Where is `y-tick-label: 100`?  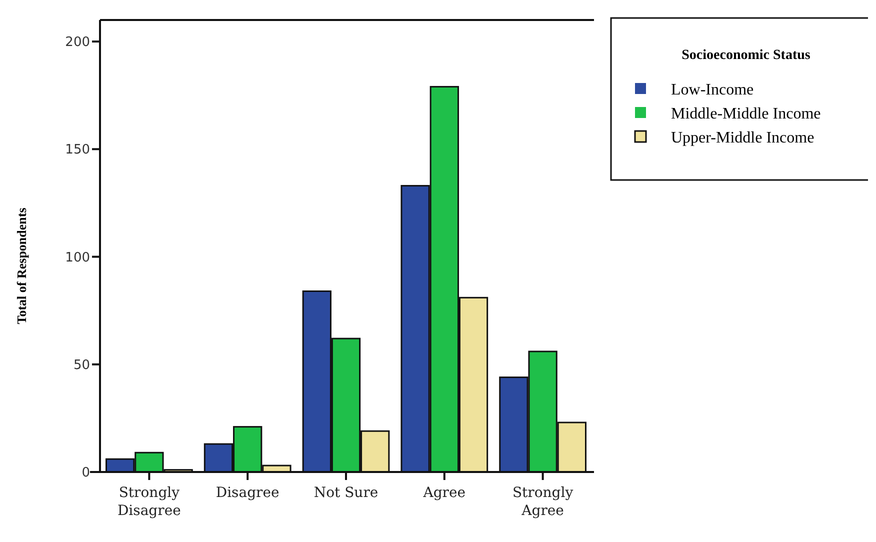
y-tick-label: 100 is located at coordinates (77, 258).